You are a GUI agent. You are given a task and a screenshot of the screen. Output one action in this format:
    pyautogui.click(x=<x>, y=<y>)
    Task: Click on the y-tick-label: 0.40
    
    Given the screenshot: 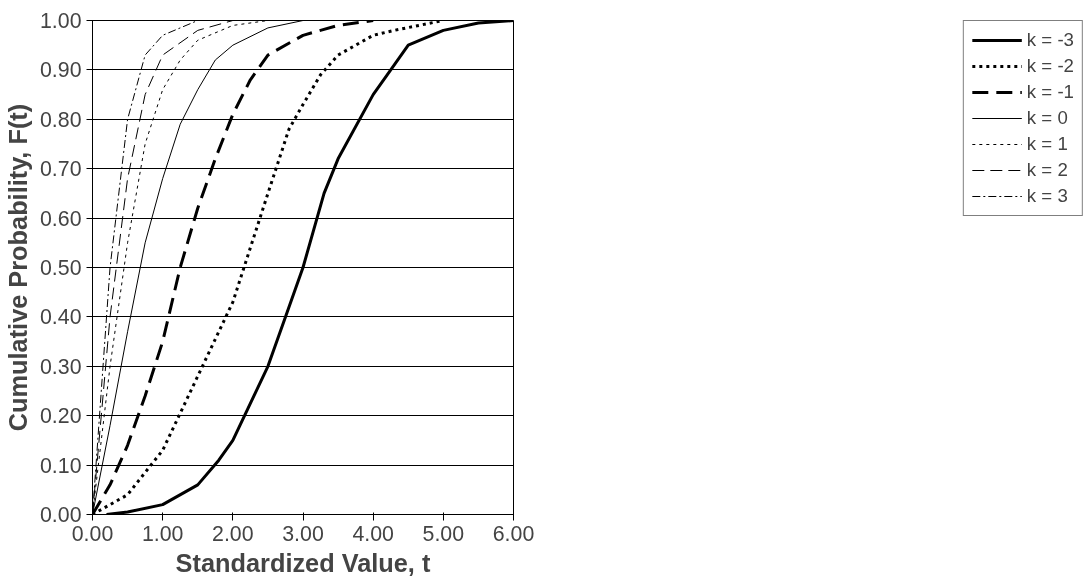 What is the action you would take?
    pyautogui.click(x=60, y=317)
    